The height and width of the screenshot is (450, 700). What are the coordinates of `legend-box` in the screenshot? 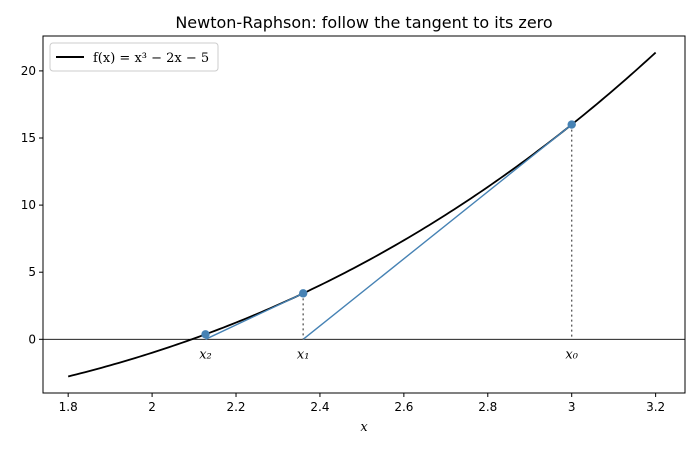 It's located at (134, 57).